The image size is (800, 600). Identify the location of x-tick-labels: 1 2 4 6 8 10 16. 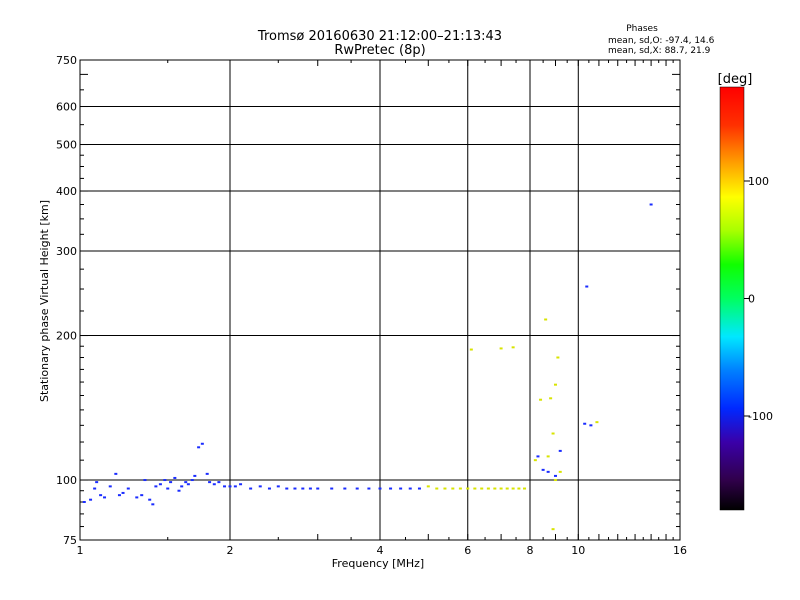
(382, 550).